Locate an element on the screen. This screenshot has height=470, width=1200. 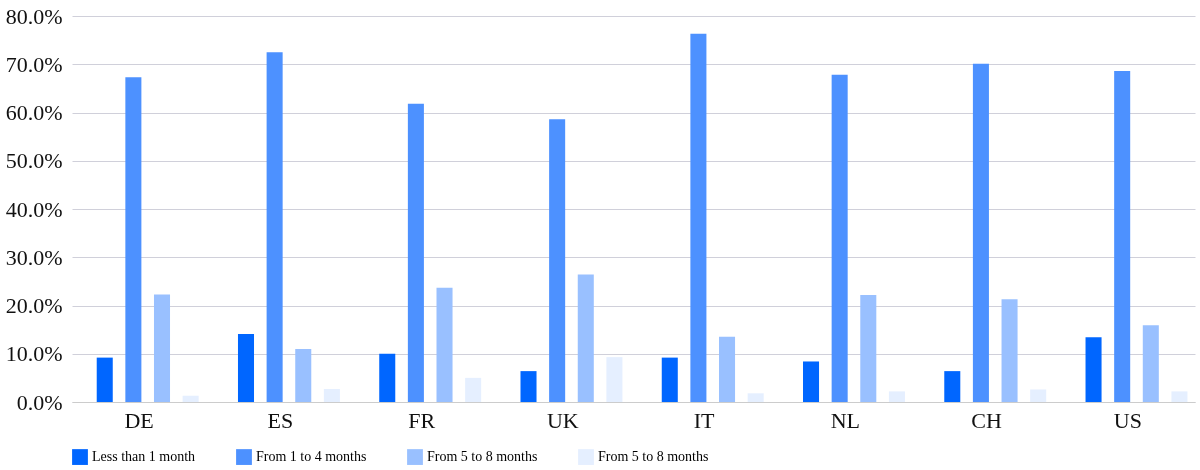
x-tick-label: NL is located at coordinates (845, 420).